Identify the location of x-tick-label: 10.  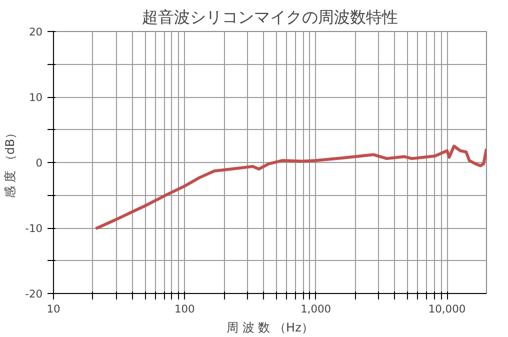
(53, 309).